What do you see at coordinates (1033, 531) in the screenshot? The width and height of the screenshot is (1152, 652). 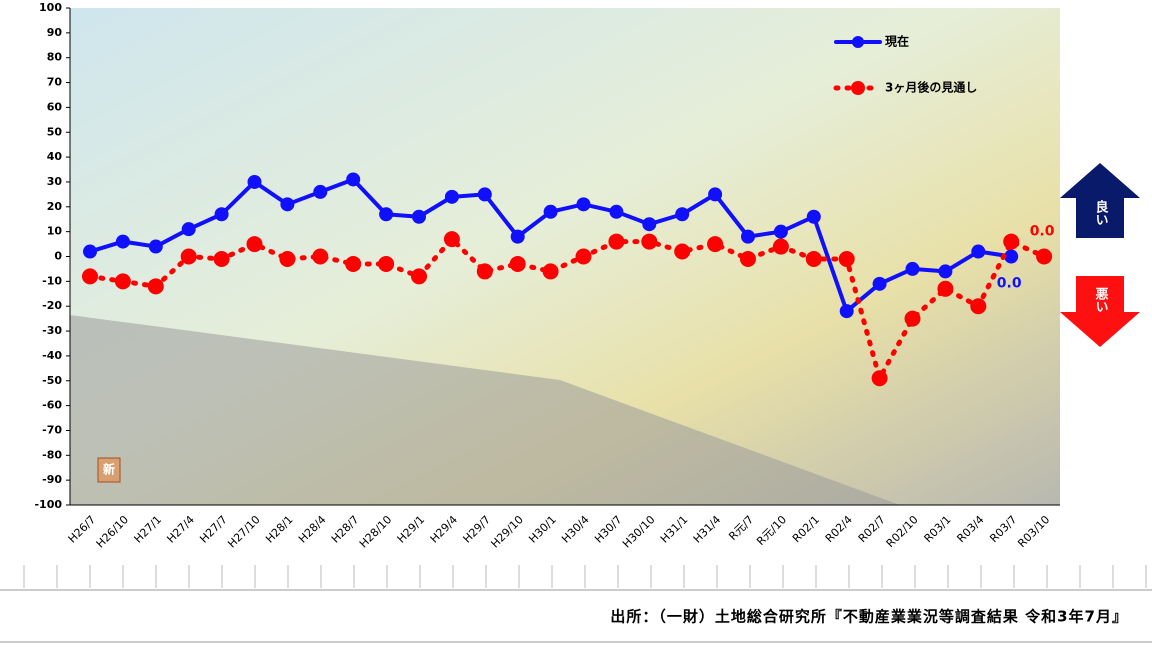 I see `x-tick-label: R03/10` at bounding box center [1033, 531].